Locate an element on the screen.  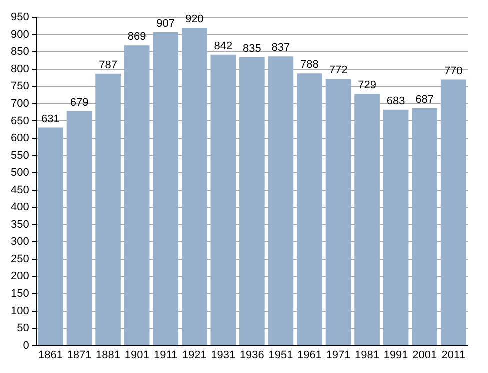
y-tick-label: 700 is located at coordinates (20, 104).